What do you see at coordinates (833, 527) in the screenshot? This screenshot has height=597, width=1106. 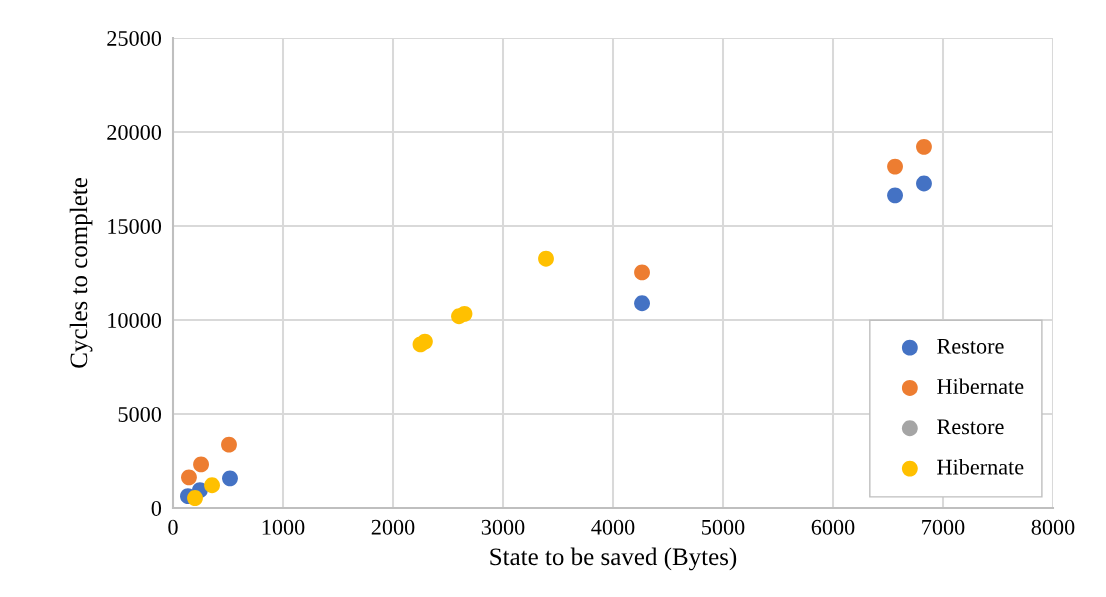 I see `x-tick-label: 6000` at bounding box center [833, 527].